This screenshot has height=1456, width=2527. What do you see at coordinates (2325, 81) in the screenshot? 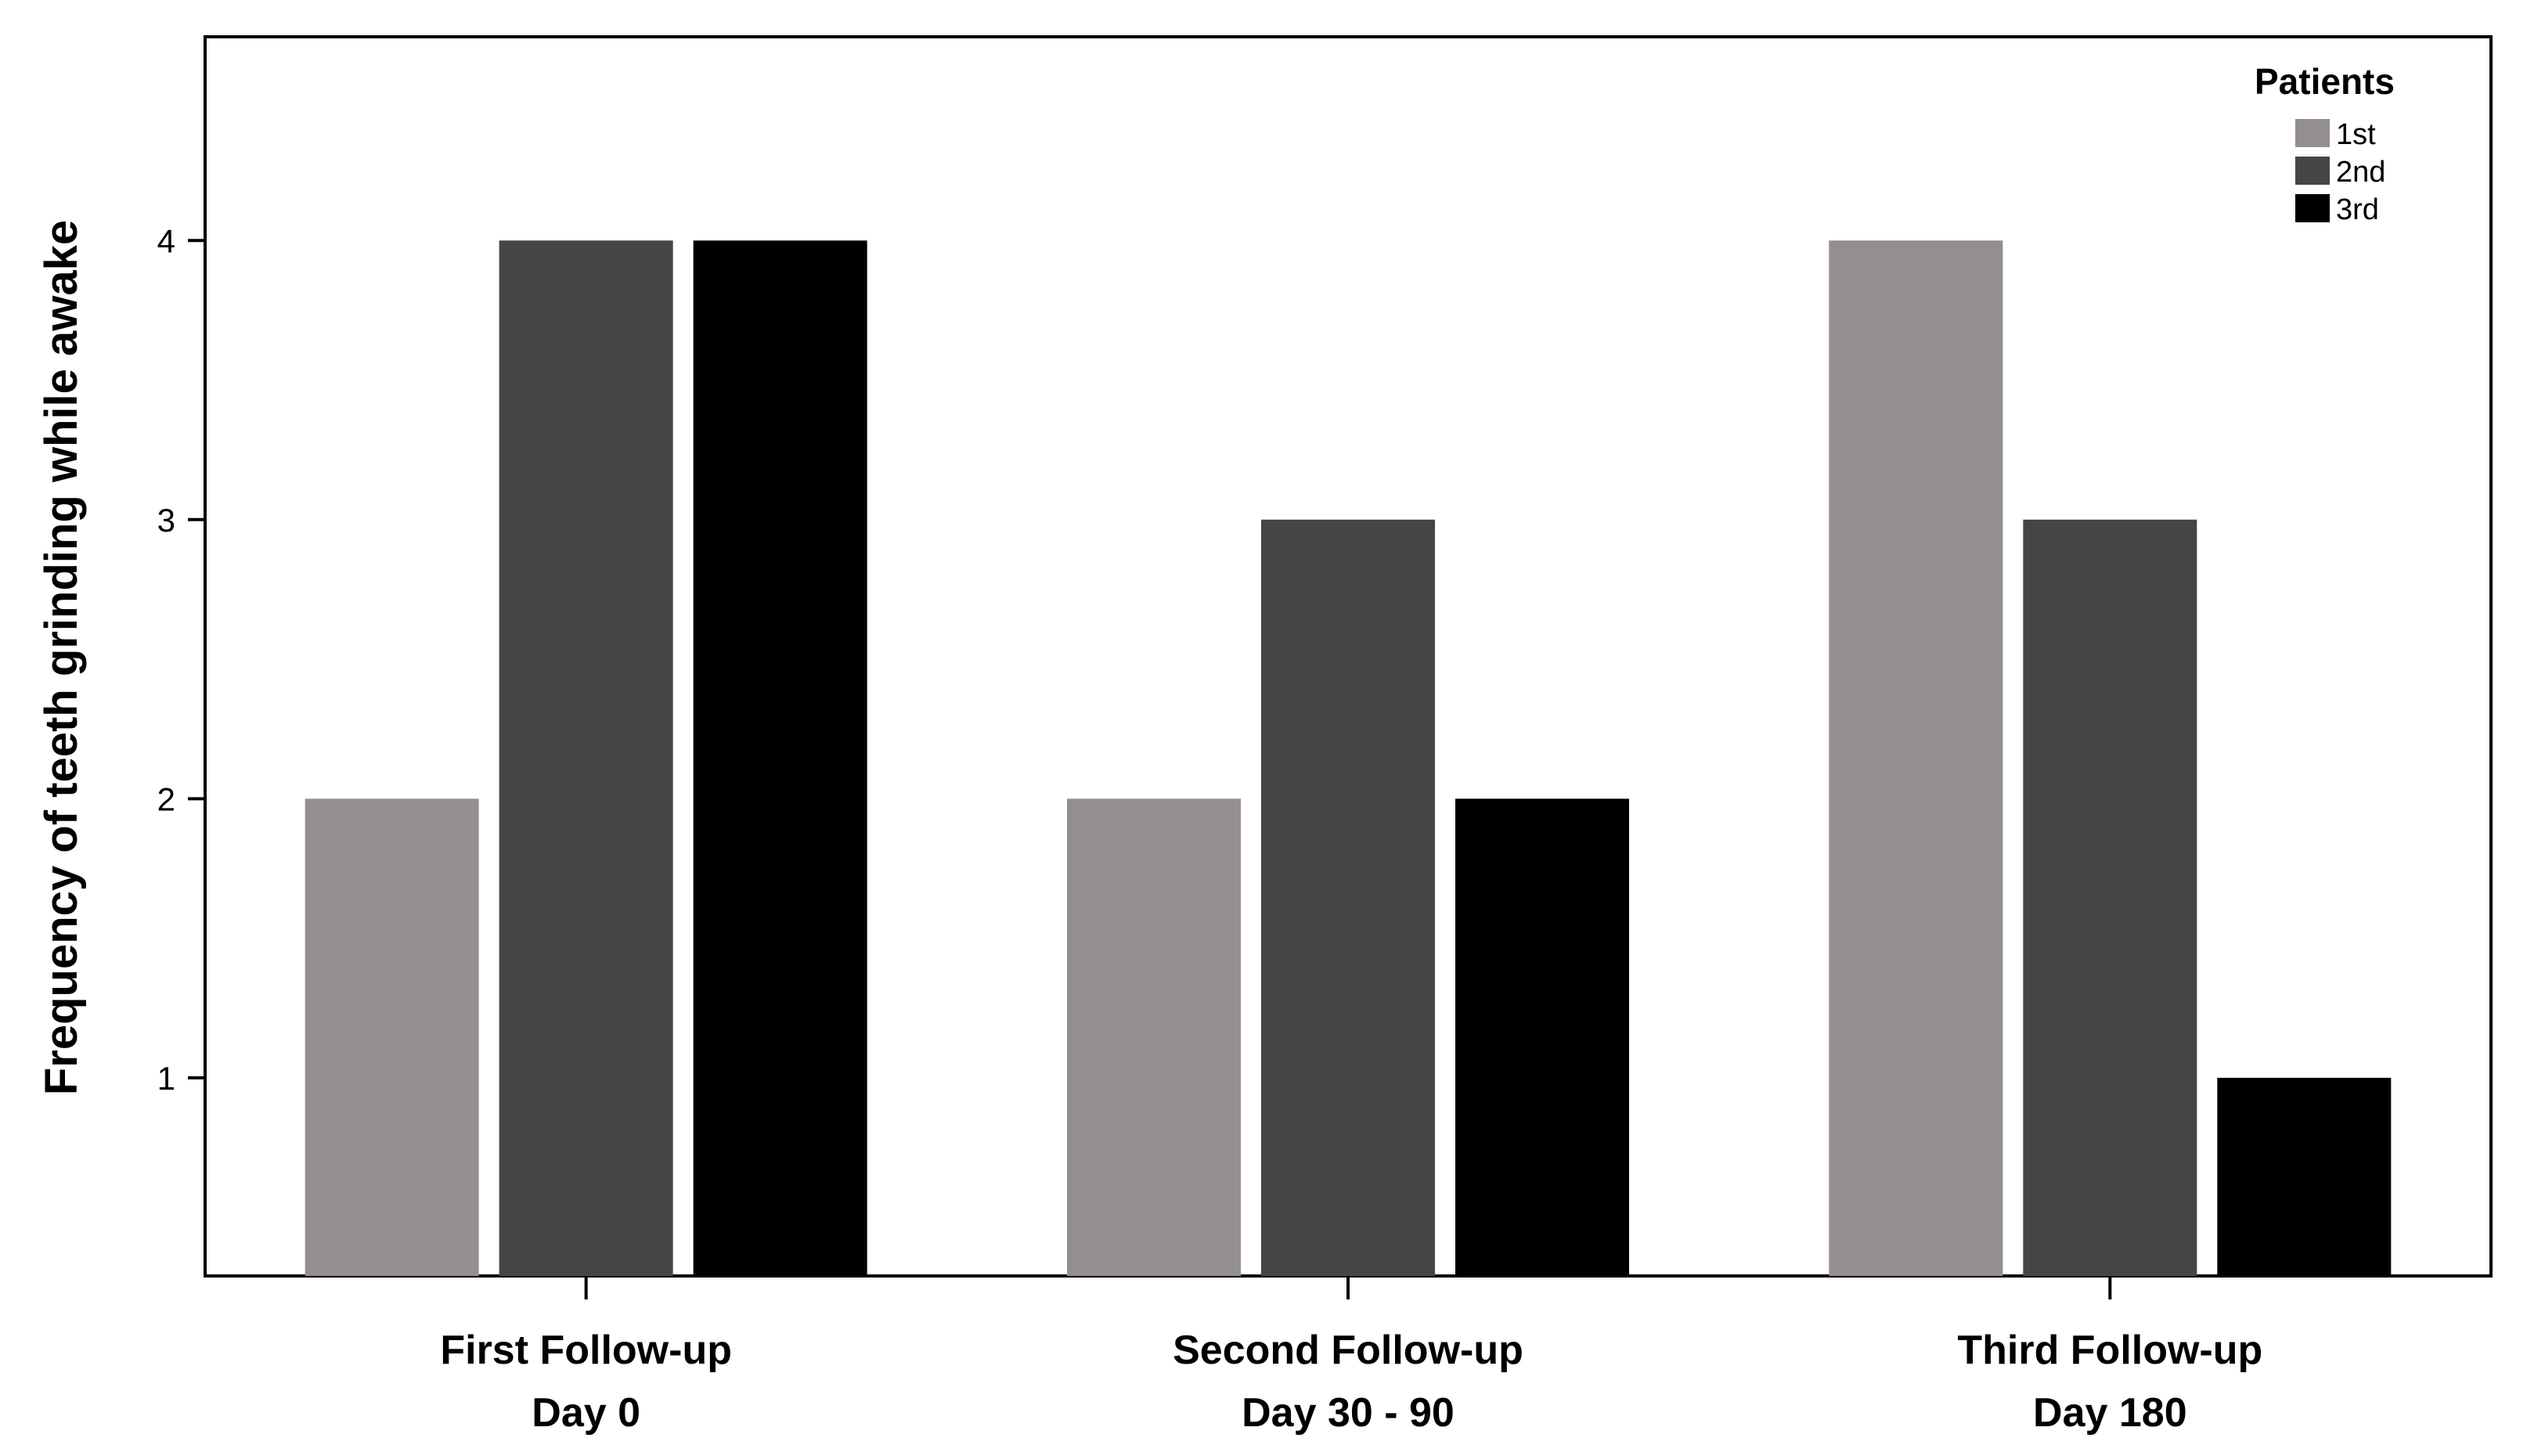
I see `legend-title: Patients` at bounding box center [2325, 81].